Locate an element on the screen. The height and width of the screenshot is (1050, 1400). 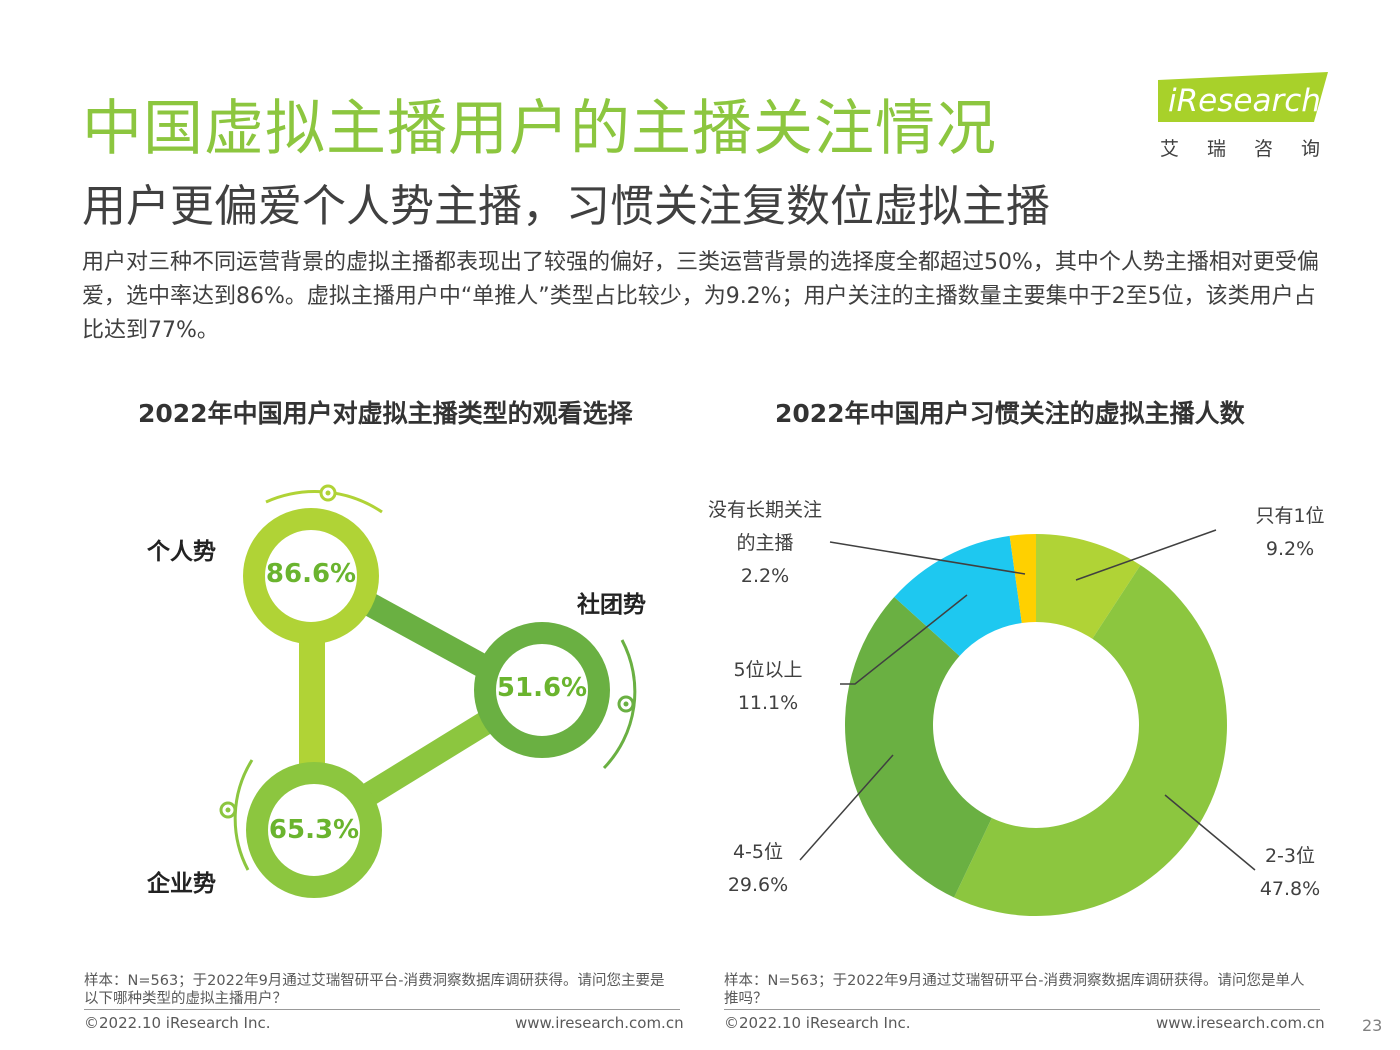
label-geren: 个人势 is located at coordinates (181, 552).